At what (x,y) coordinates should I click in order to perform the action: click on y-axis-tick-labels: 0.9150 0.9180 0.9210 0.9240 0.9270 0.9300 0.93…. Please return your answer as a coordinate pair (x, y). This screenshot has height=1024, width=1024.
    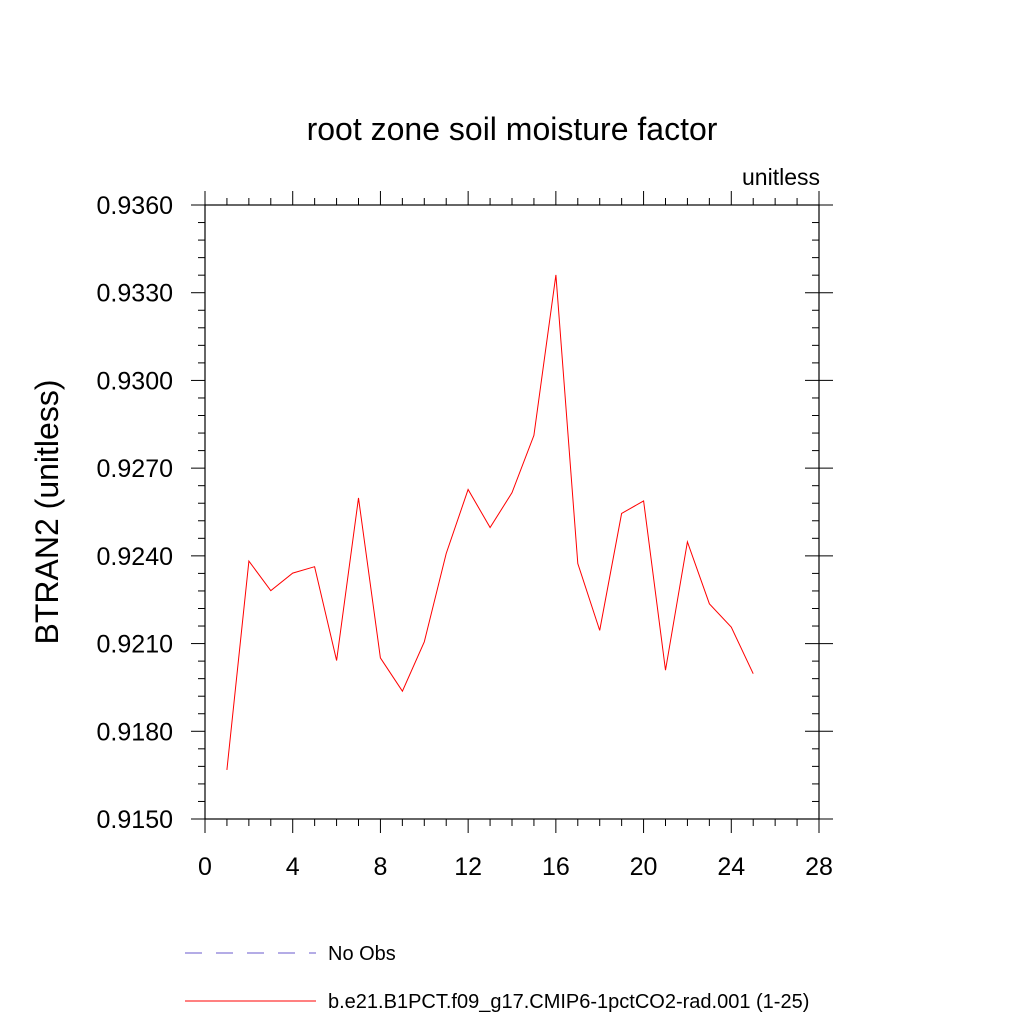
    Looking at the image, I should click on (135, 513).